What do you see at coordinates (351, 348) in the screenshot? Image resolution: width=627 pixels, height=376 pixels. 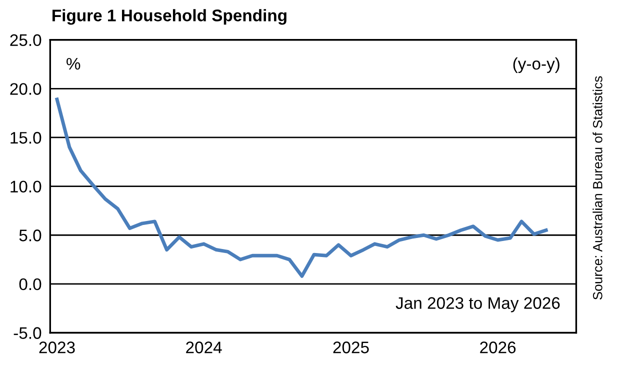 I see `x-tick-label: 2025` at bounding box center [351, 348].